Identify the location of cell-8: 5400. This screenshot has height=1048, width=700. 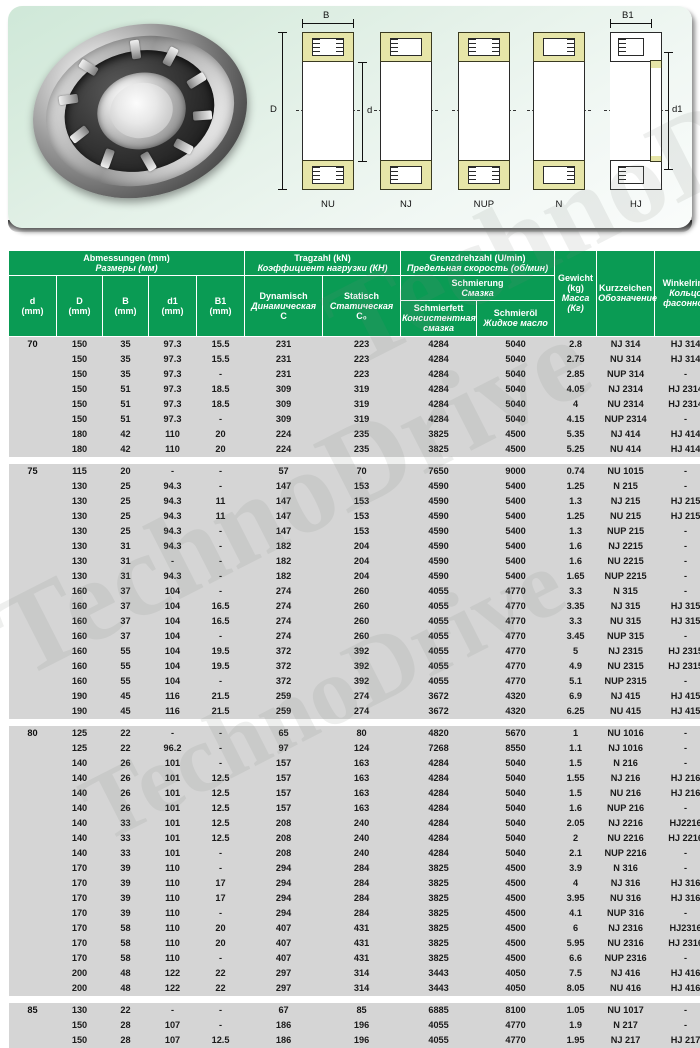
(516, 531).